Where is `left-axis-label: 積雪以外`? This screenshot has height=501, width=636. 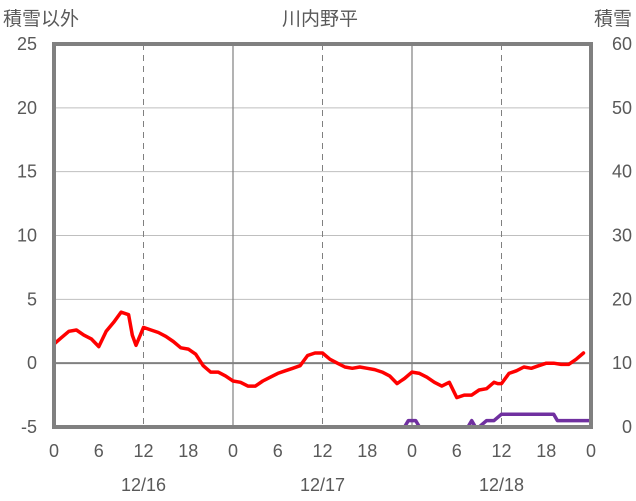
left-axis-label: 積雪以外 is located at coordinates (41, 19).